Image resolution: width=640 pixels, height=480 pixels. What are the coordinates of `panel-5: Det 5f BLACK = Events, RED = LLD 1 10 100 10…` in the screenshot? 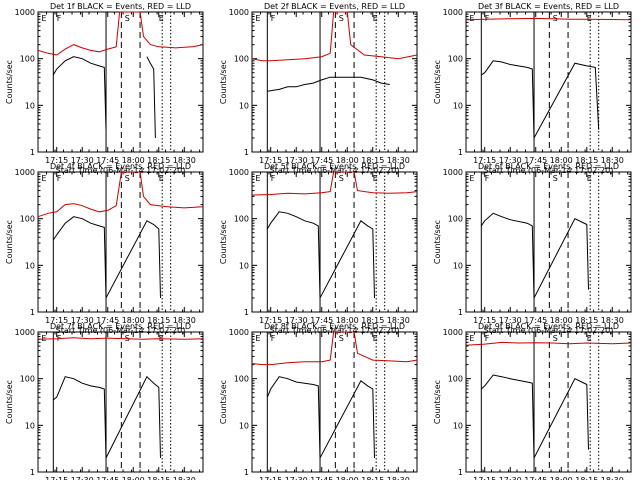 It's located at (318, 248).